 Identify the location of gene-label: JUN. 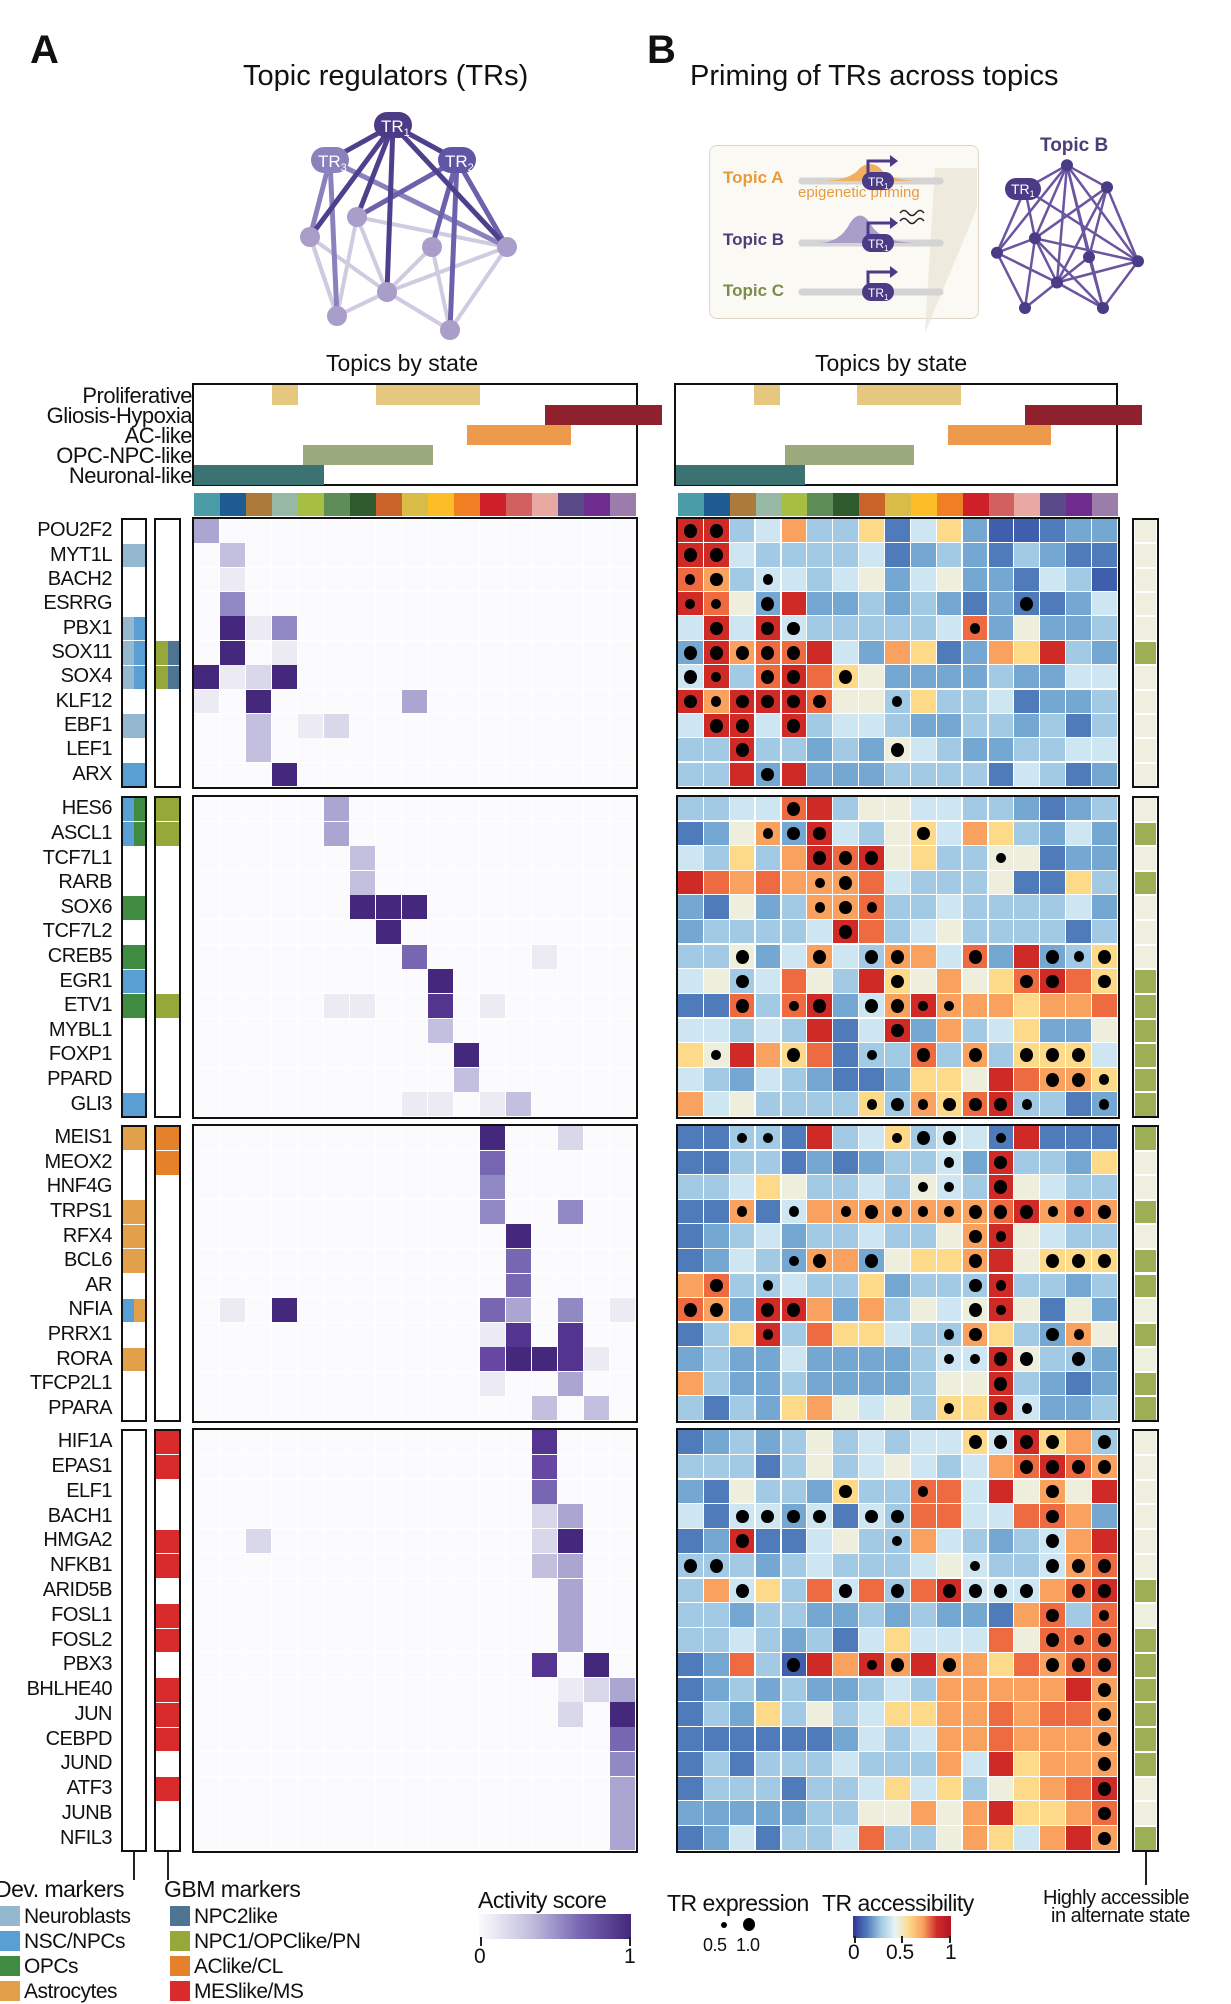
(93, 1713).